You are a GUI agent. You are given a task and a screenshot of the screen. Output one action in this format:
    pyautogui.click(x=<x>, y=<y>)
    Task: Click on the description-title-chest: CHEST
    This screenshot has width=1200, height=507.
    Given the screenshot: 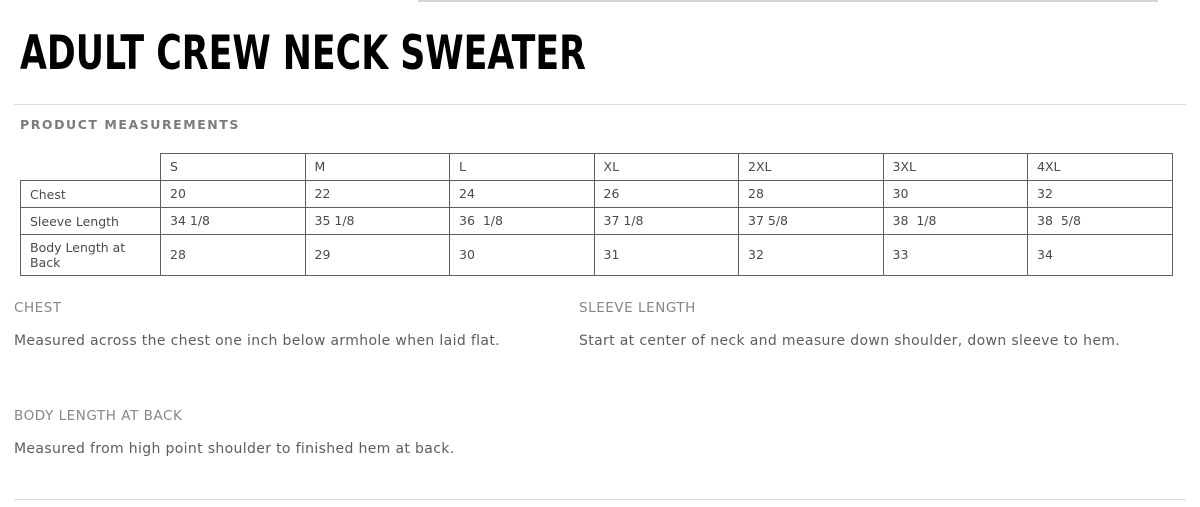 What is the action you would take?
    pyautogui.click(x=38, y=308)
    